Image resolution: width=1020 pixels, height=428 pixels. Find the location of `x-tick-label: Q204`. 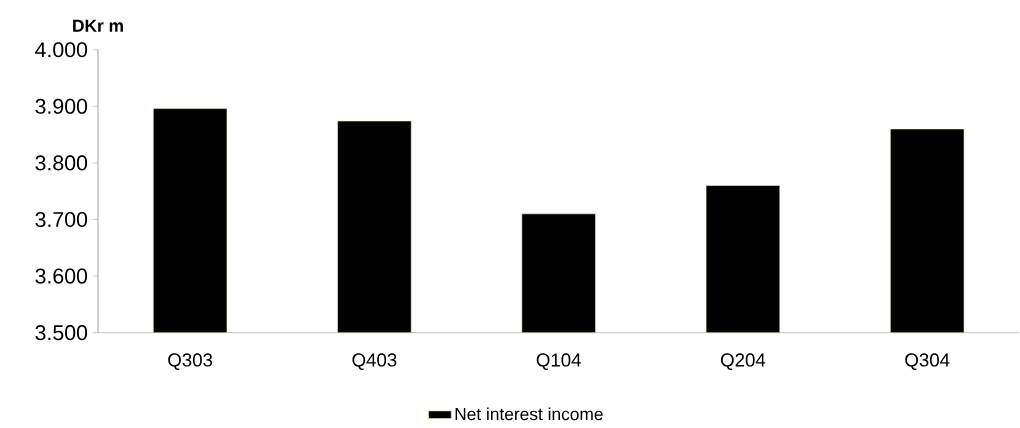

x-tick-label: Q204 is located at coordinates (743, 361).